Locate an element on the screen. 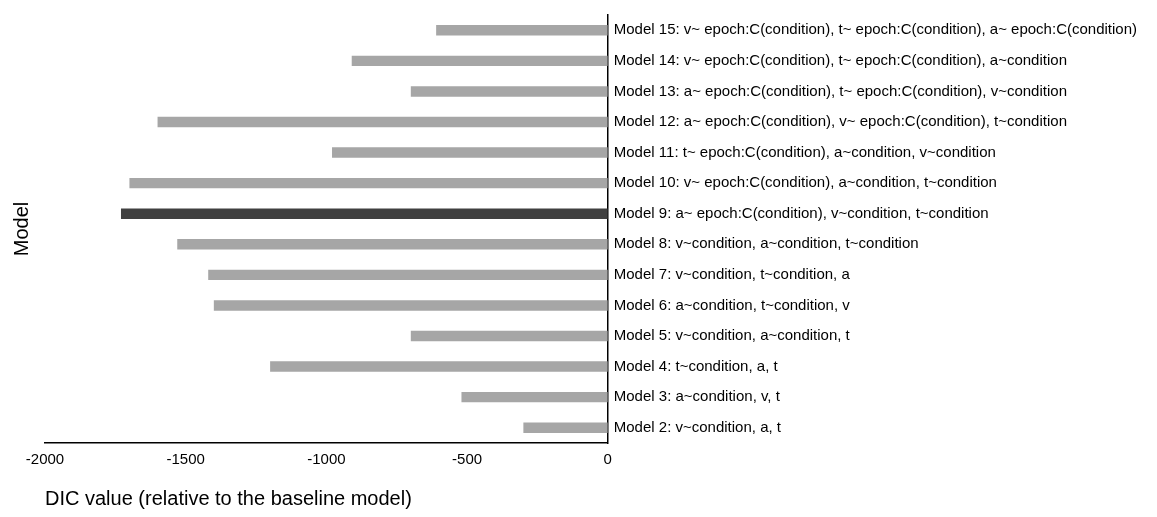  y-tick-label: Model 10: v~ epoch:C(condition), a~condition, t~condition is located at coordinates (805, 182).